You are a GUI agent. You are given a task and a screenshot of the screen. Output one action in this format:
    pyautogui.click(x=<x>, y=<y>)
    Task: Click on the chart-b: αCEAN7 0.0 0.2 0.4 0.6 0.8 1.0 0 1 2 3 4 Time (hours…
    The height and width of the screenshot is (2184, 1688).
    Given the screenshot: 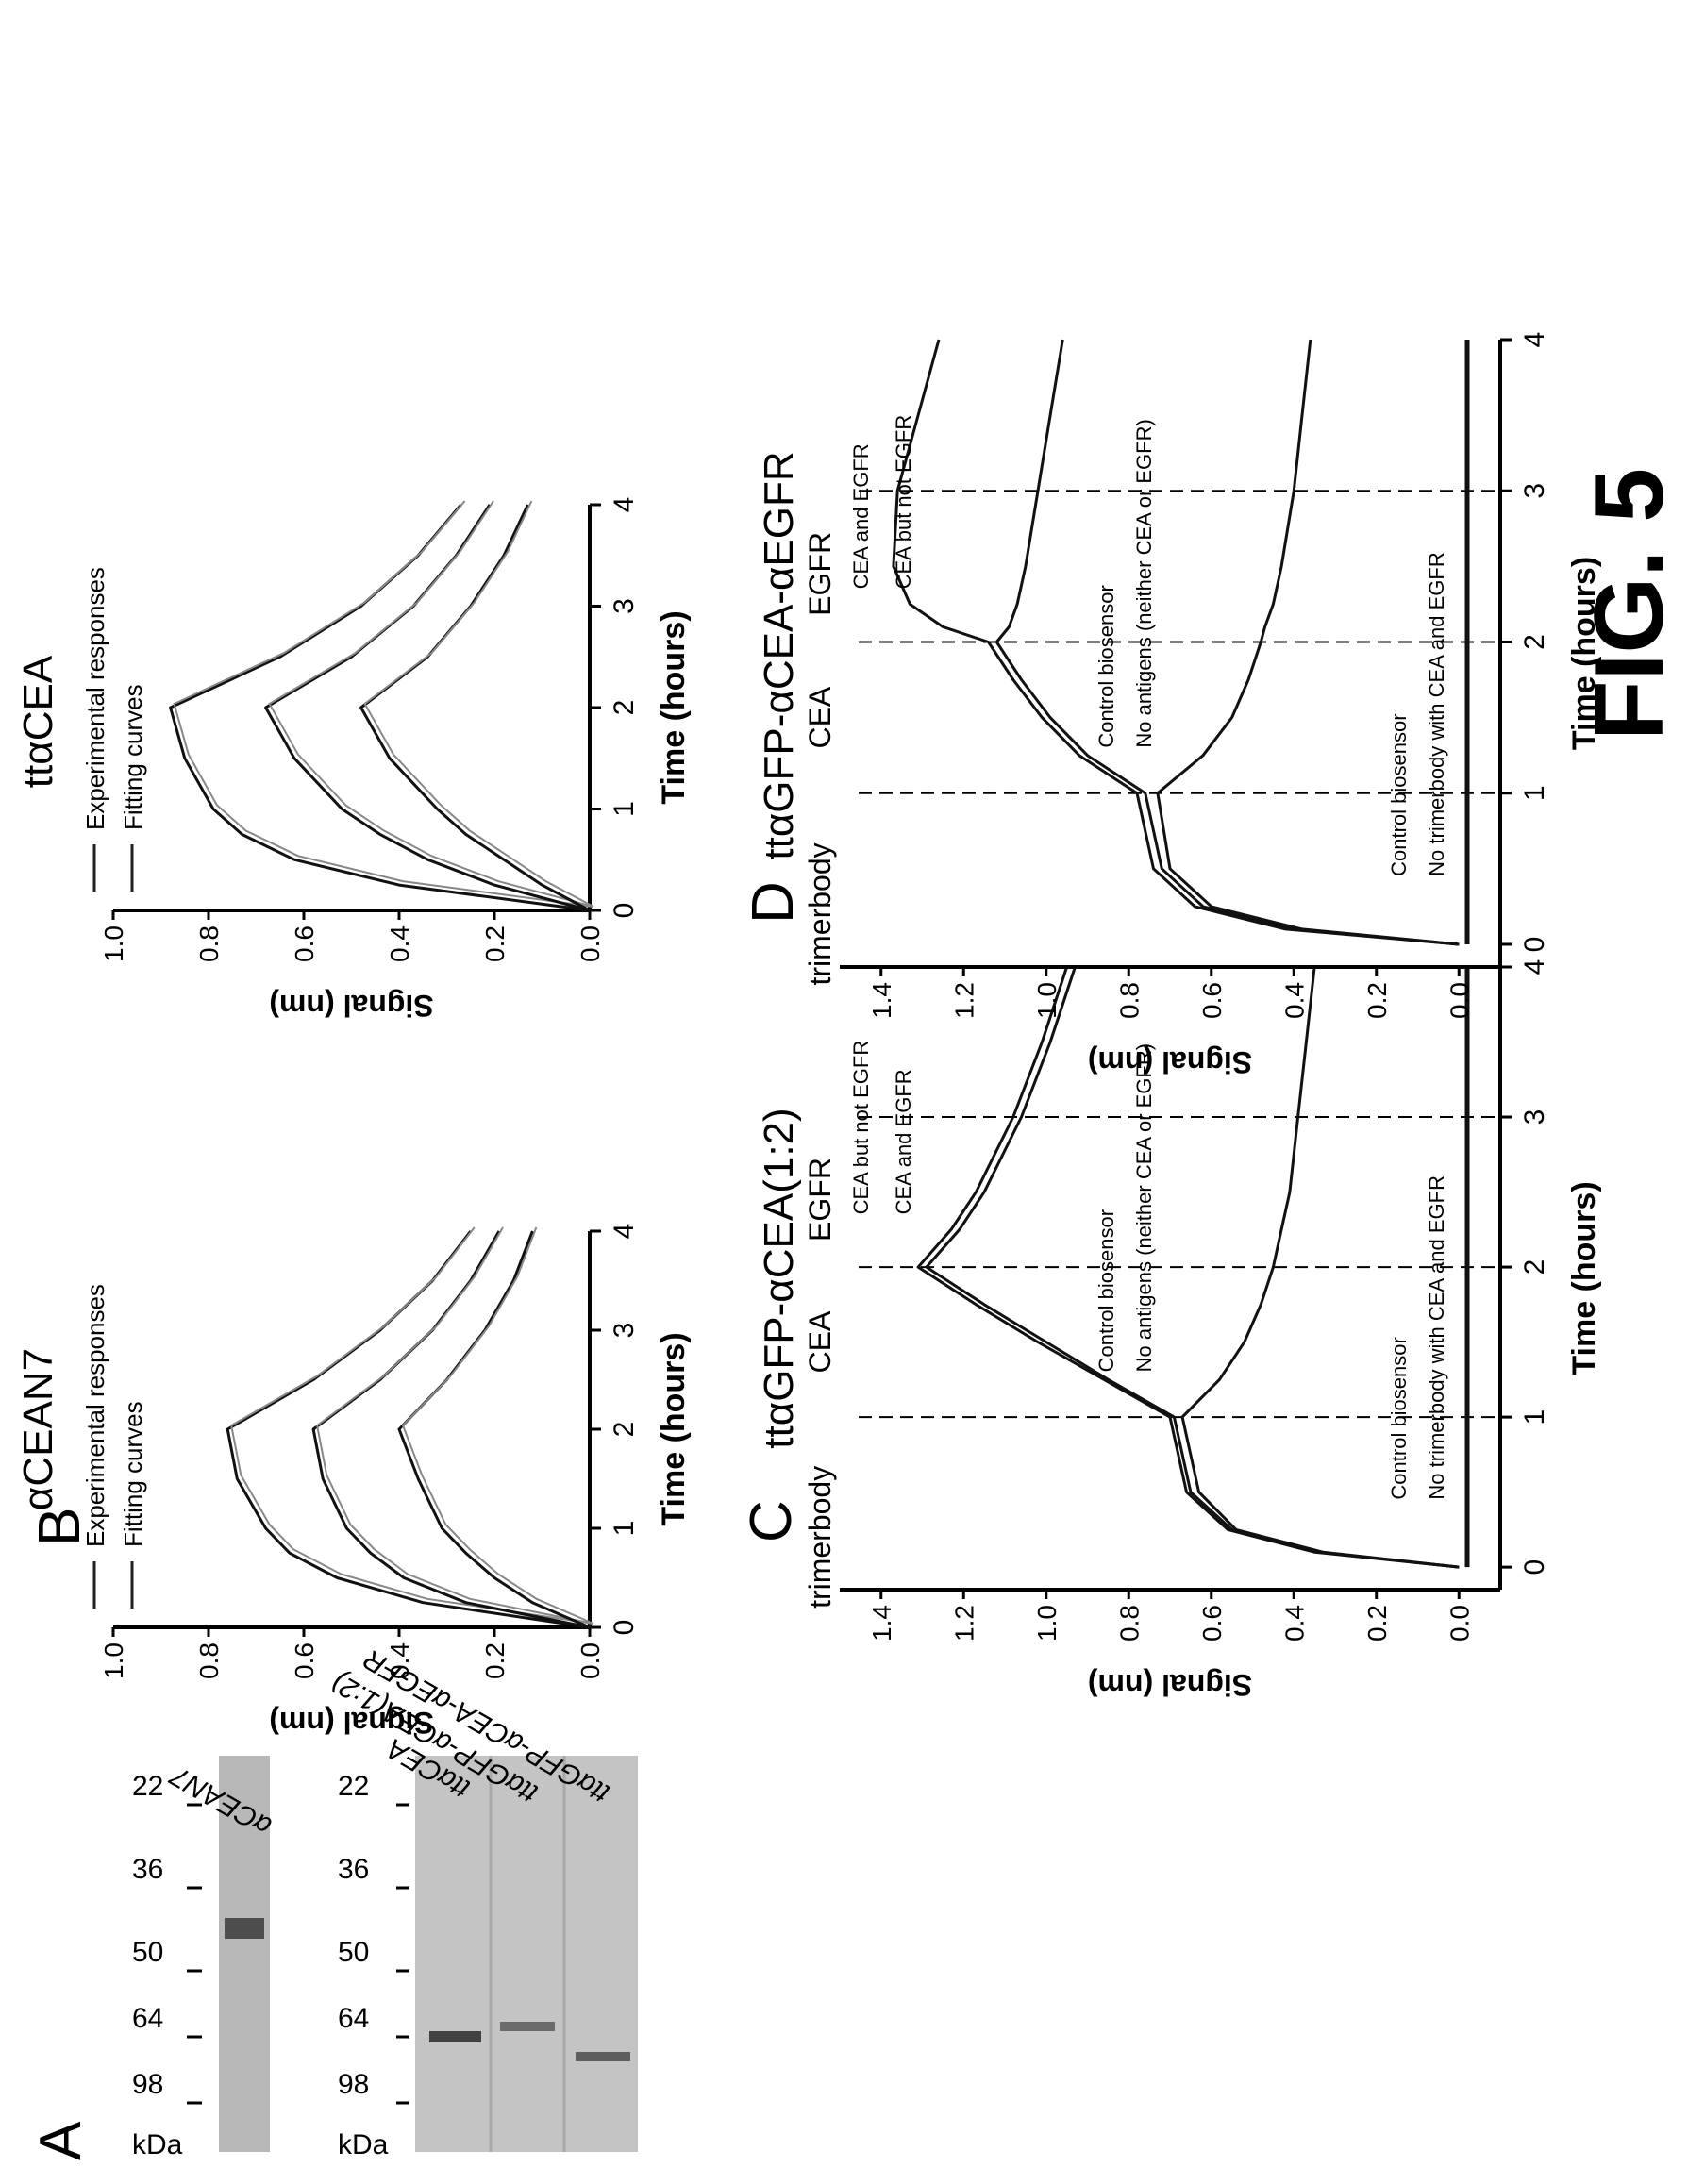 What is the action you would take?
    pyautogui.click(x=353, y=1482)
    